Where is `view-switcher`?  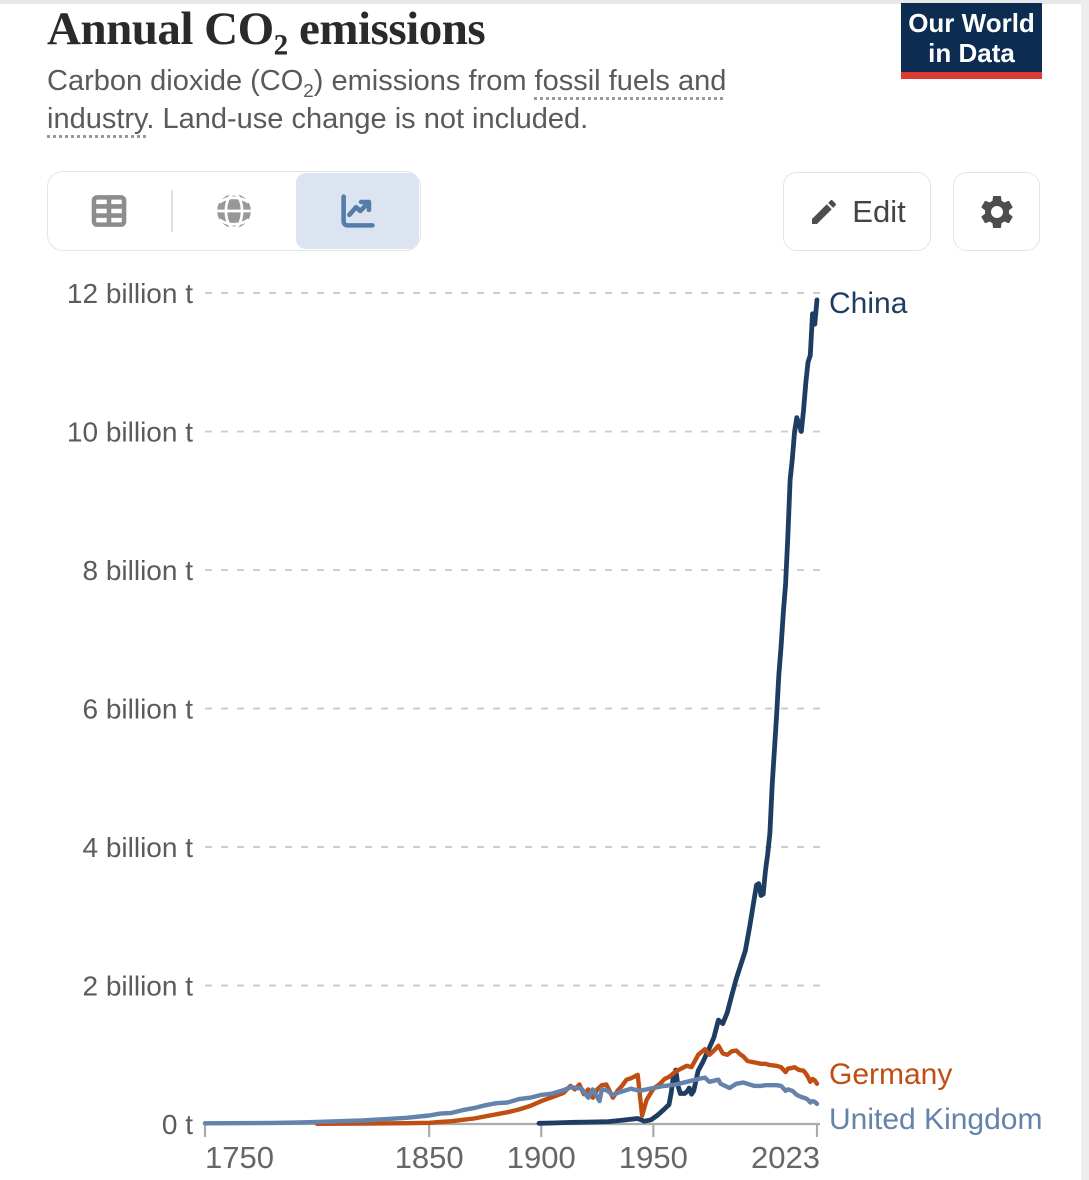 view-switcher is located at coordinates (234, 211).